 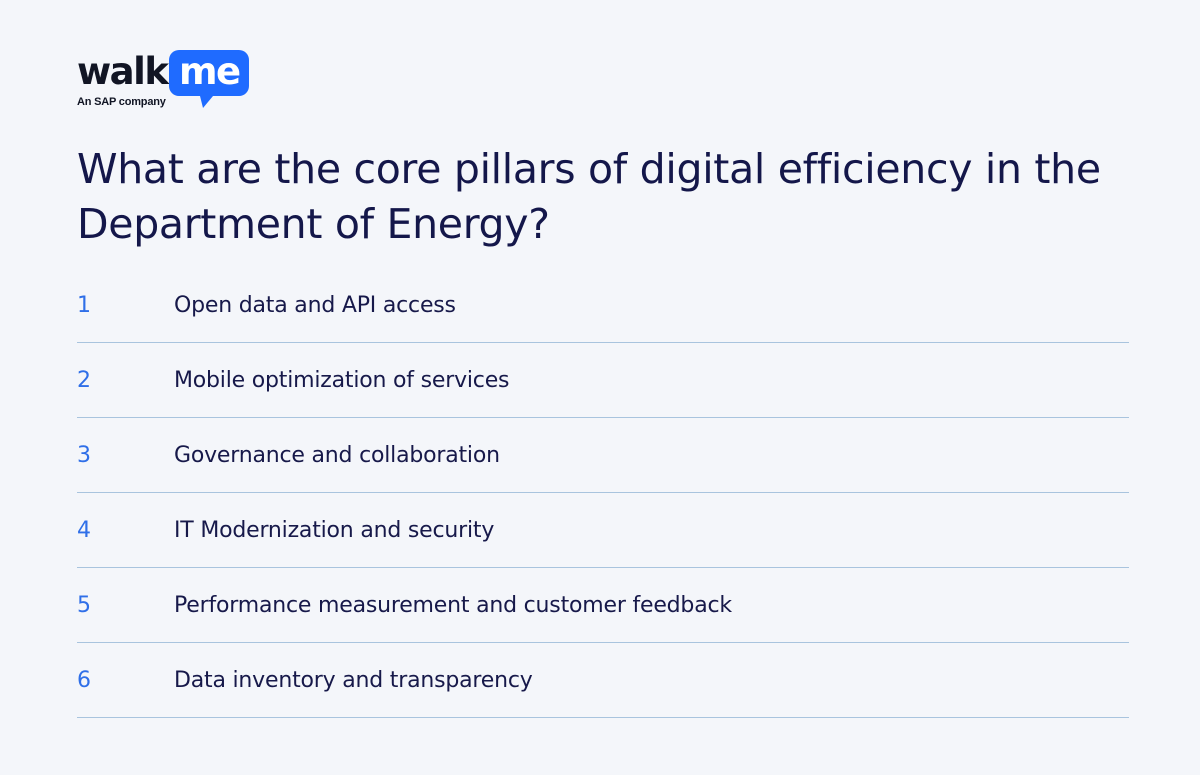 I want to click on speech-bubble-icon, so click(x=209, y=79).